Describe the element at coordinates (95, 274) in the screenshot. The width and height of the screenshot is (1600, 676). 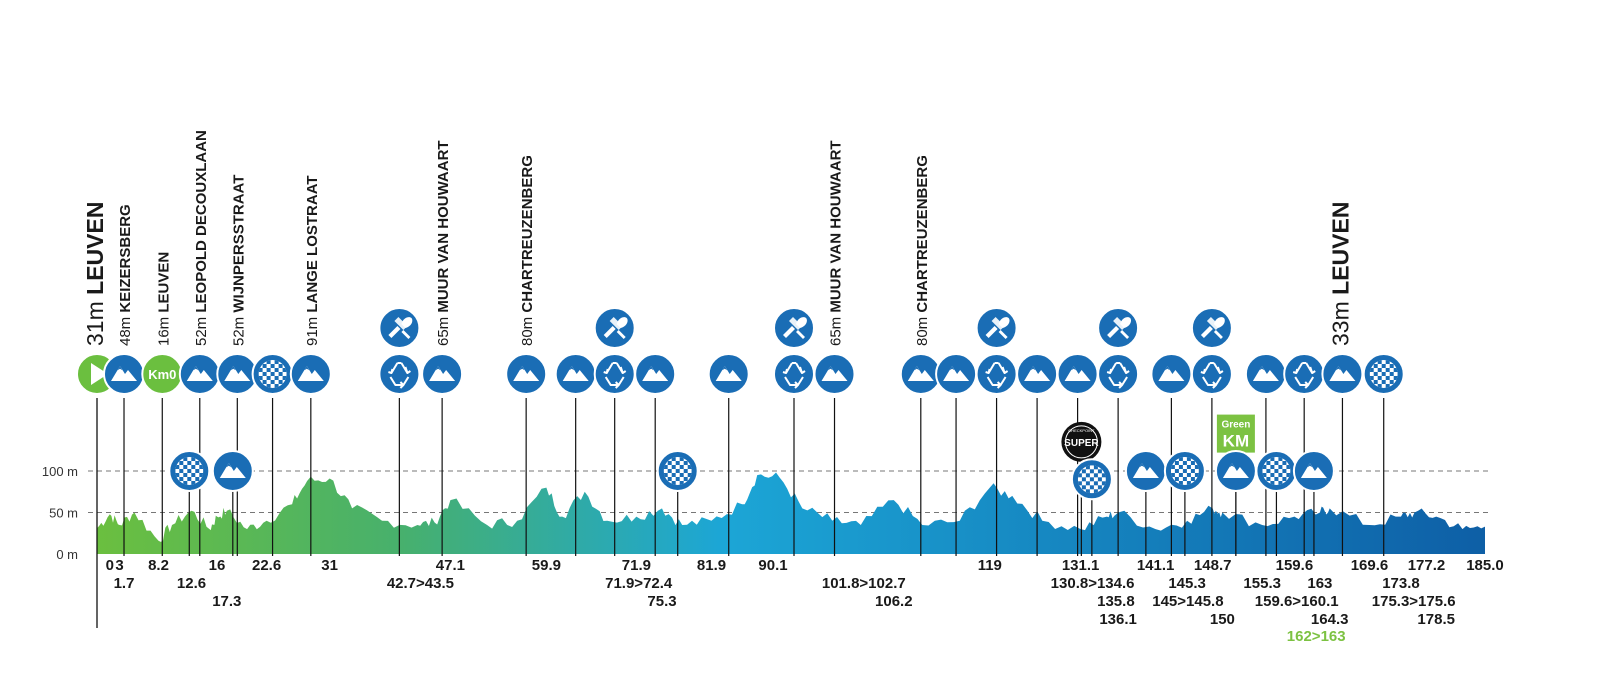
I see `climb-label: 31m LEUVEN` at that location.